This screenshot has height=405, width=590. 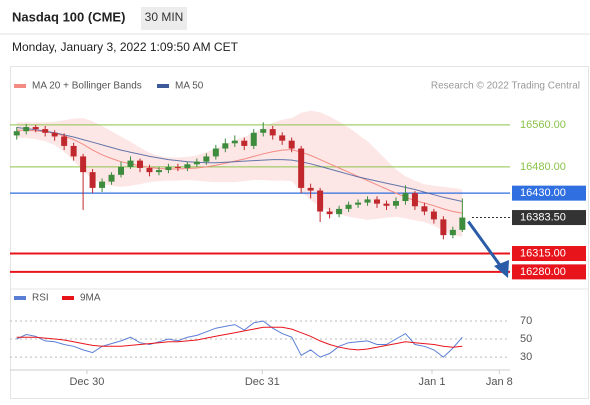 What do you see at coordinates (485, 244) in the screenshot?
I see `forecast-arrow` at bounding box center [485, 244].